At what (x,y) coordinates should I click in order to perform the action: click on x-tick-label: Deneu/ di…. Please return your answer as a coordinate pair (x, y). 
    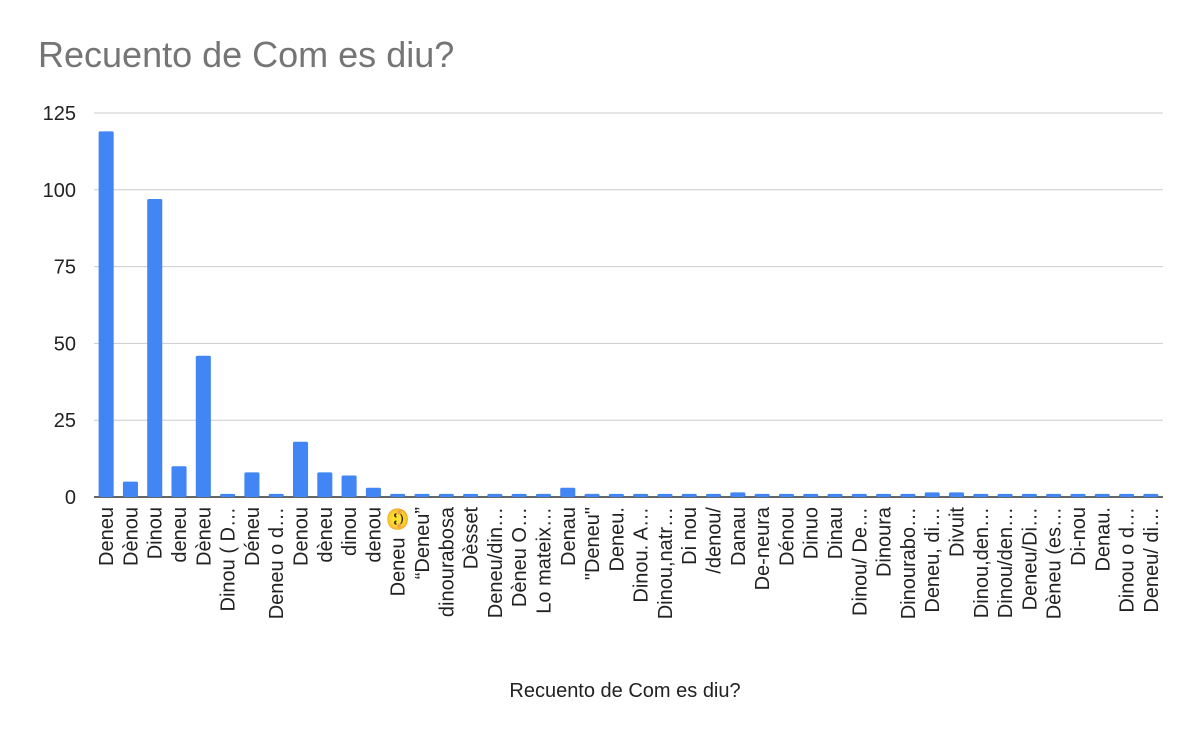
    Looking at the image, I should click on (1152, 560).